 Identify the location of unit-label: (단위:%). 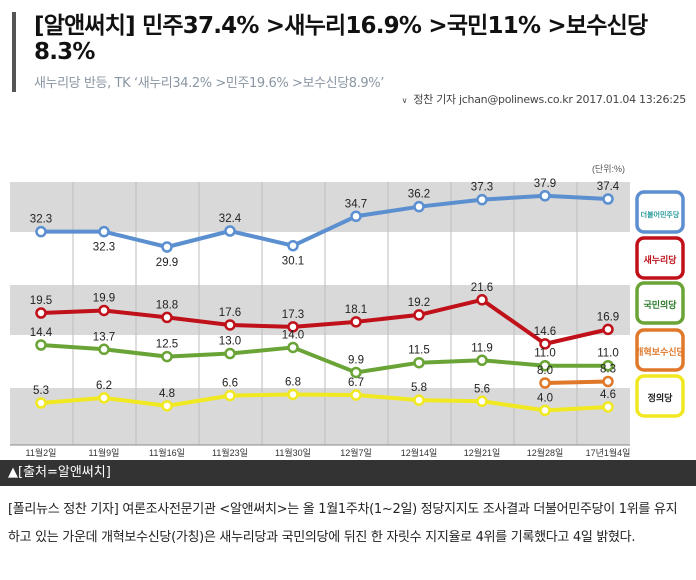
(608, 169).